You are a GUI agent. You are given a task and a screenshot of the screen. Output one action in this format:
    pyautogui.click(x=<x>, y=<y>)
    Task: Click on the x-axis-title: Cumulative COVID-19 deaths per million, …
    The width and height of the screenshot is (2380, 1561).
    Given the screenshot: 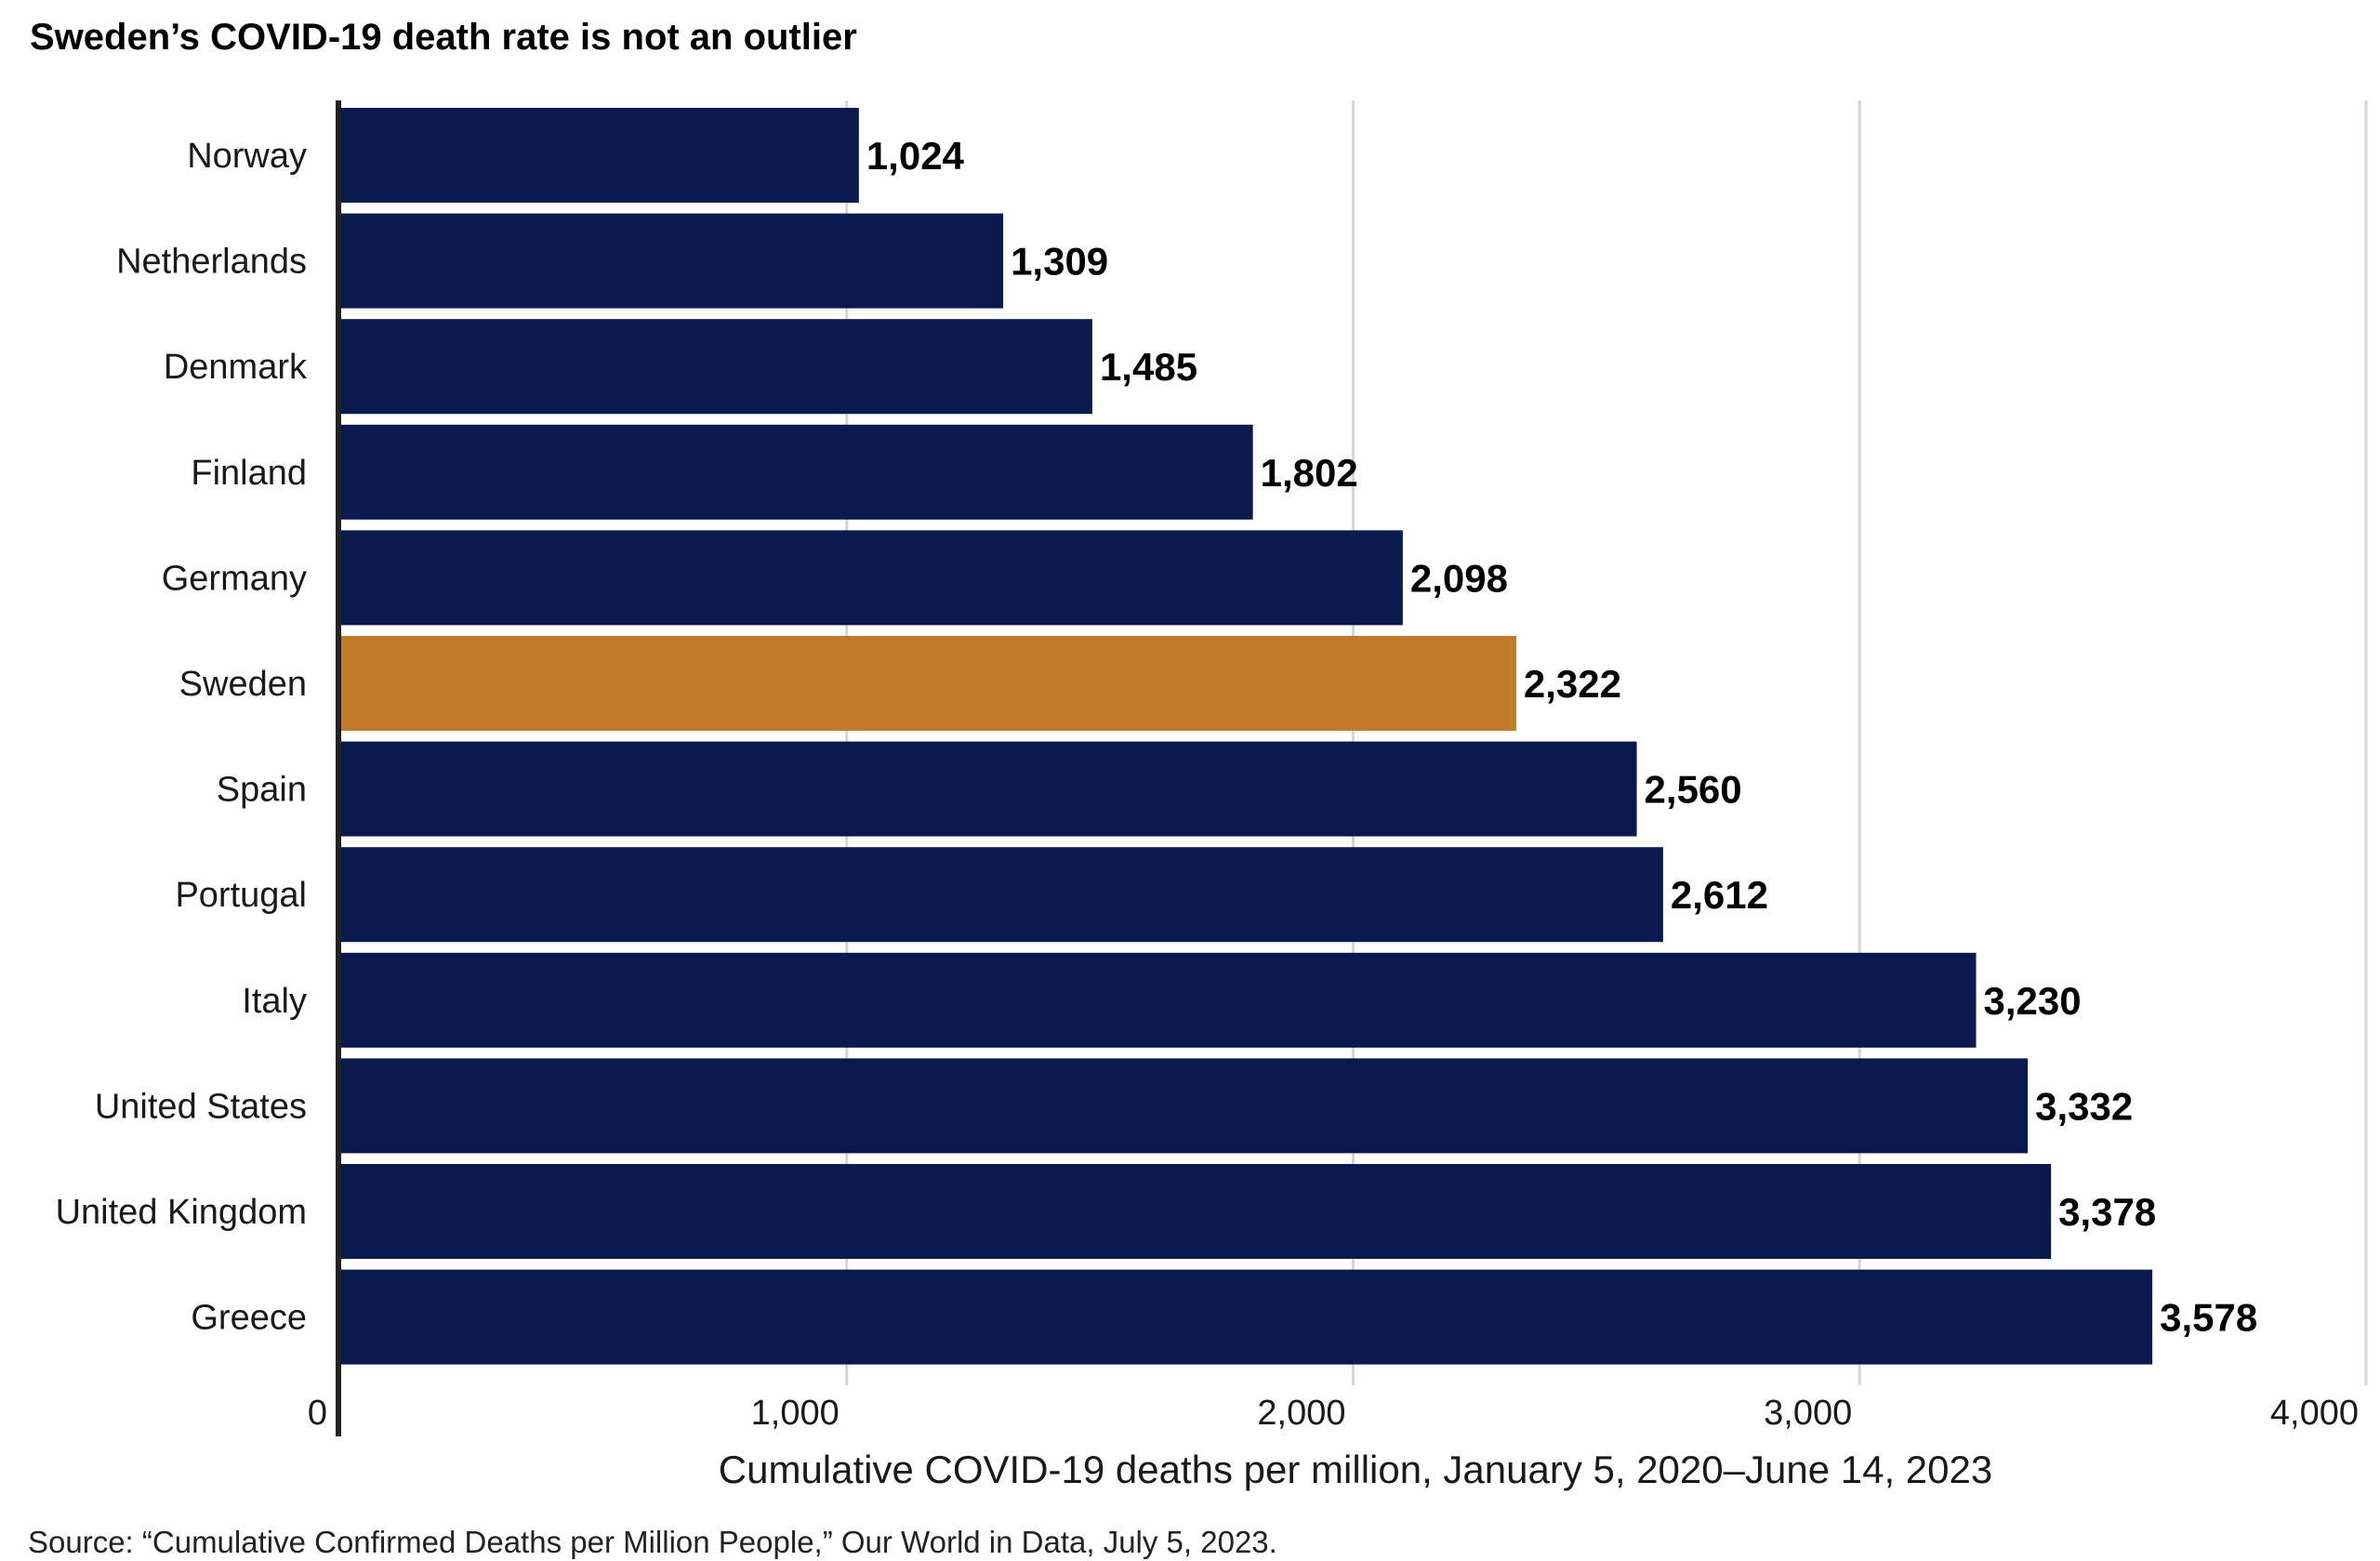 What is the action you would take?
    pyautogui.click(x=1355, y=1469)
    